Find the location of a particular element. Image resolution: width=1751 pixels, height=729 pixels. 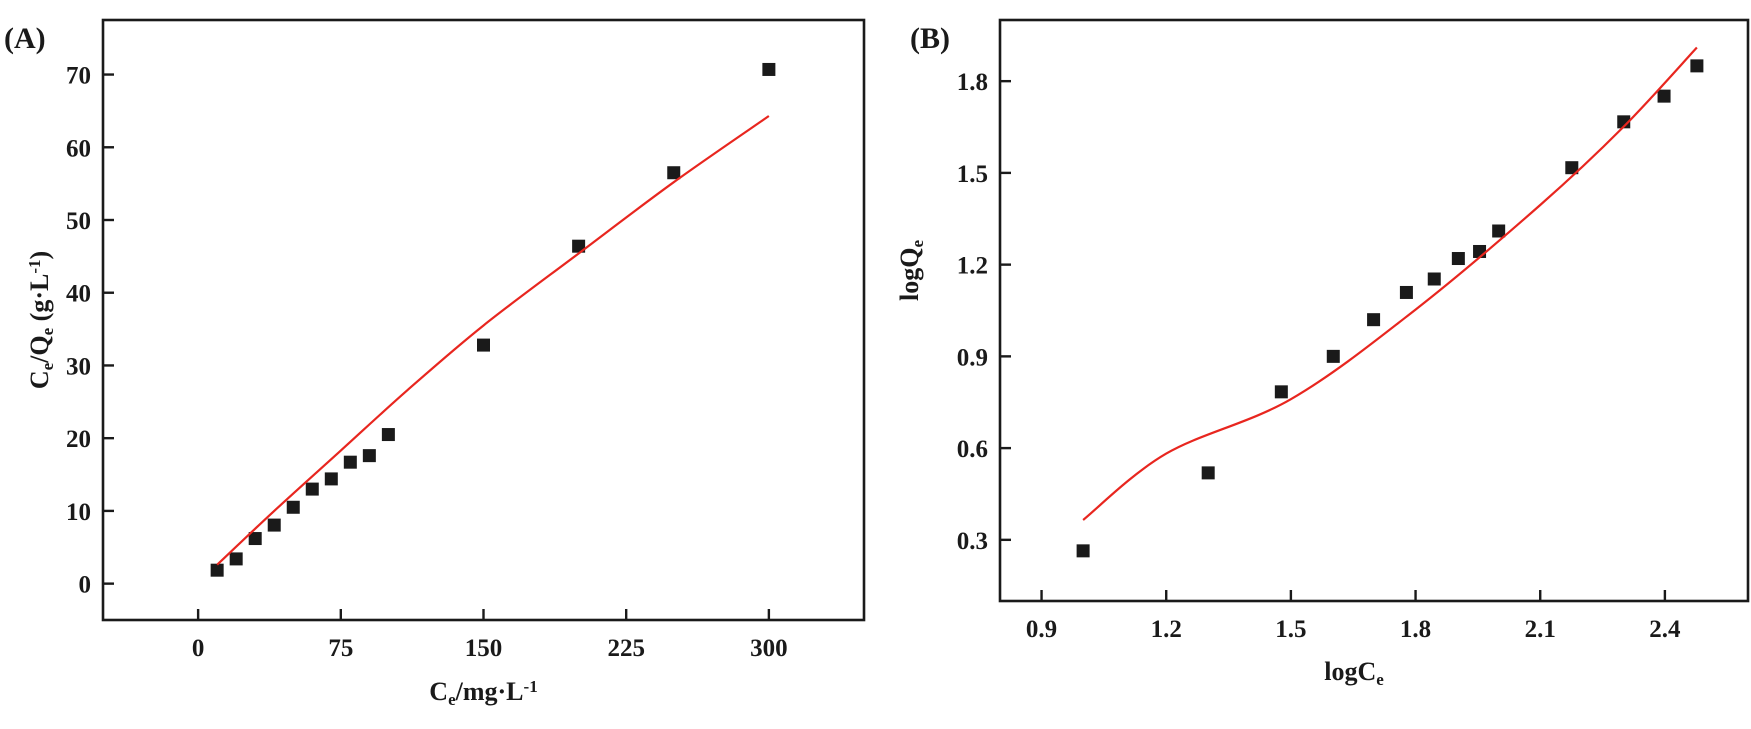

y-tick-label: 1.8 is located at coordinates (972, 82).